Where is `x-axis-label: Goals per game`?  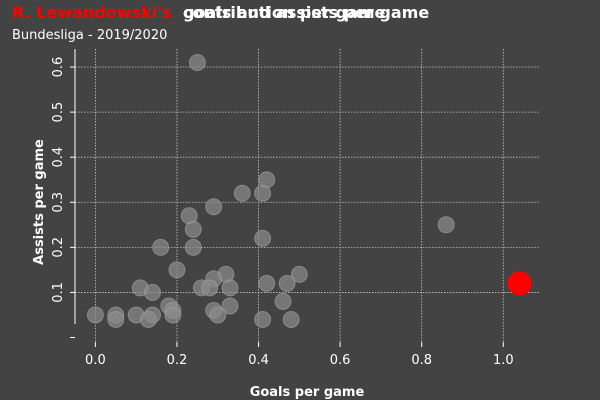 x-axis-label: Goals per game is located at coordinates (307, 392).